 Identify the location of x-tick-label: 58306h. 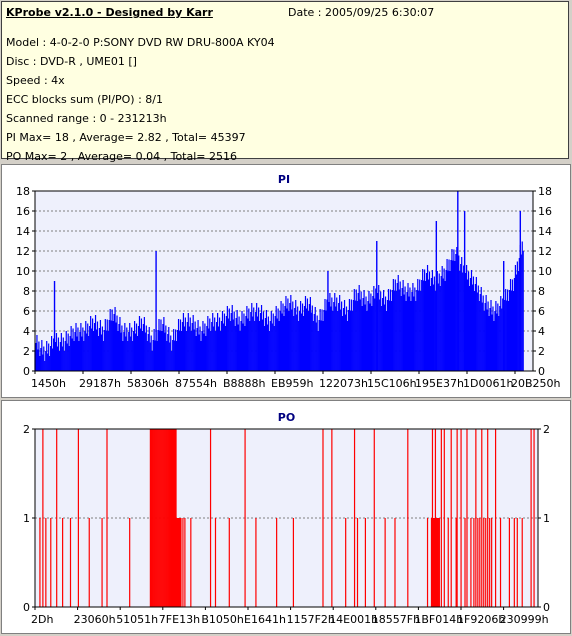
(148, 383).